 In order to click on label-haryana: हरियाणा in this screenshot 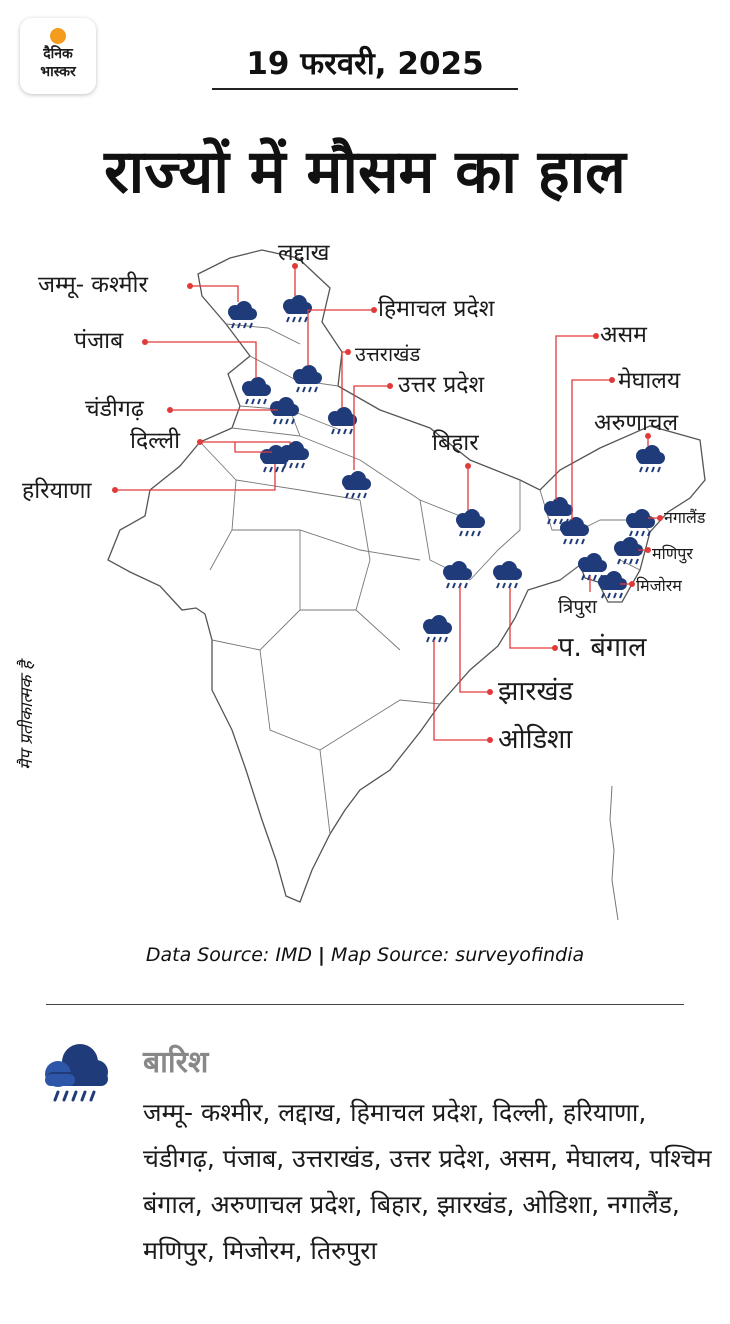, I will do `click(57, 491)`.